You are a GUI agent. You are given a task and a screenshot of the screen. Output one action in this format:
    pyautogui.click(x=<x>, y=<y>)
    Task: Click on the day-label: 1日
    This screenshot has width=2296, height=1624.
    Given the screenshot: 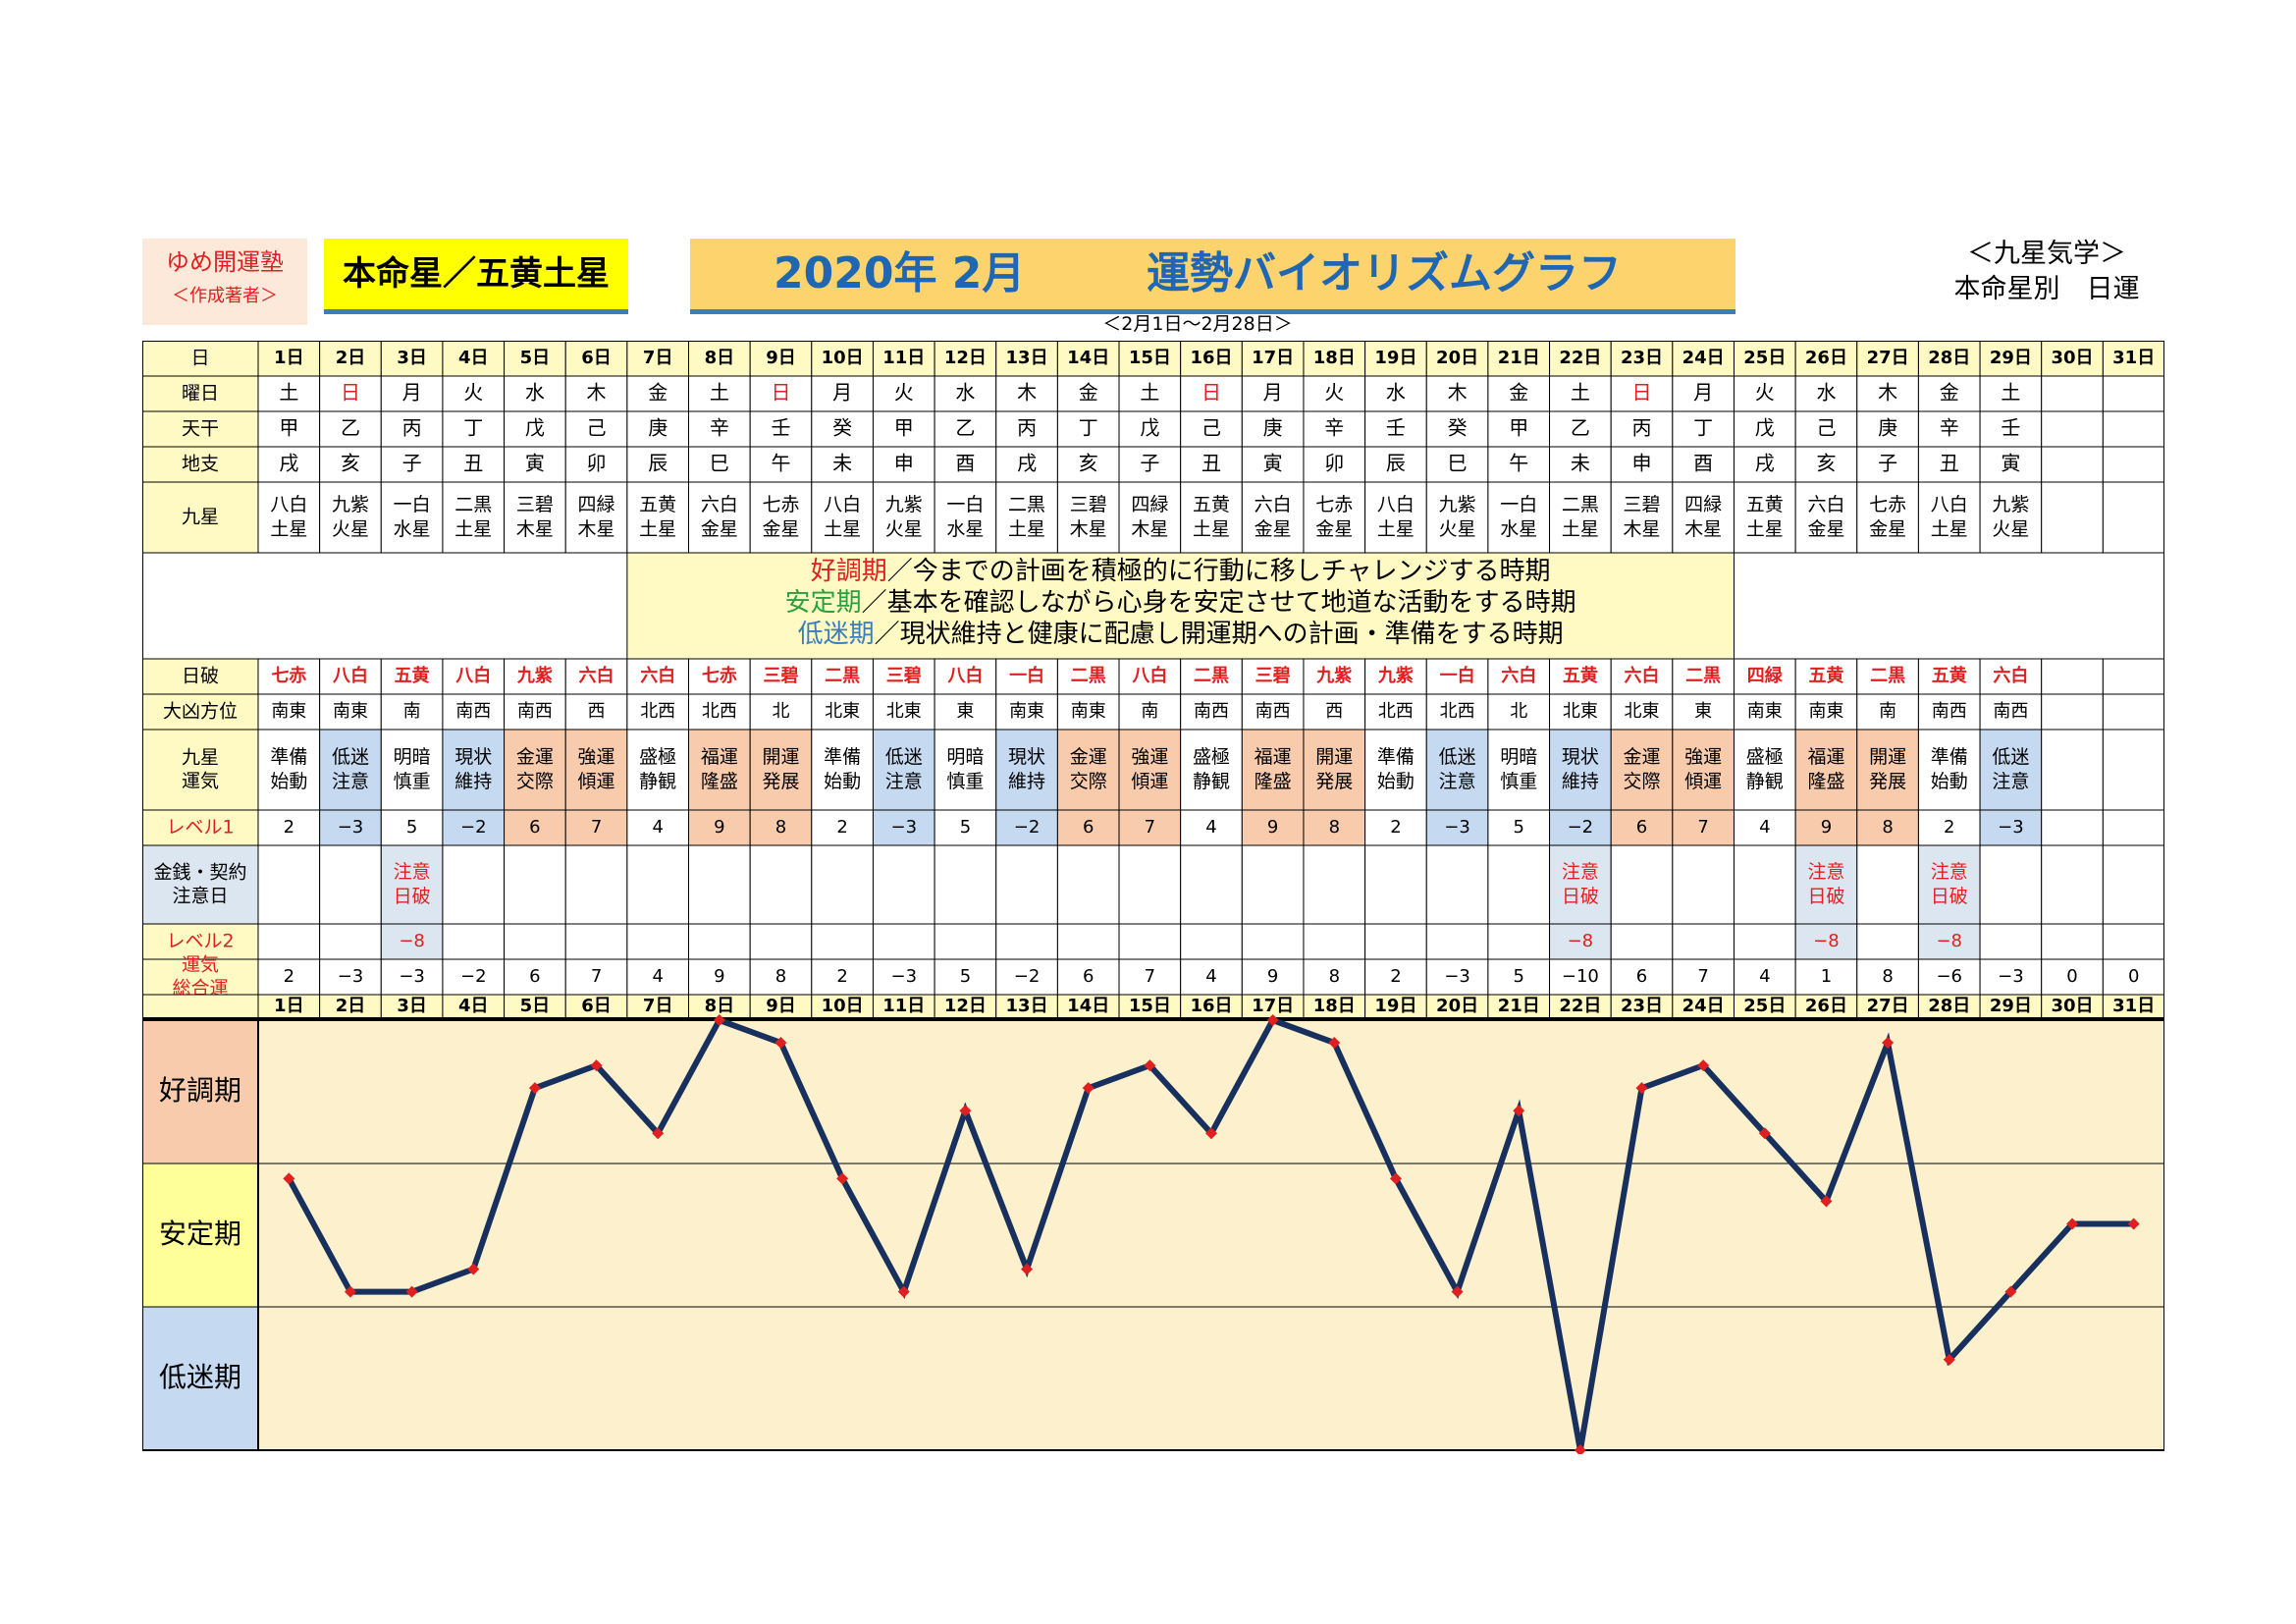 What is the action you would take?
    pyautogui.click(x=289, y=1006)
    